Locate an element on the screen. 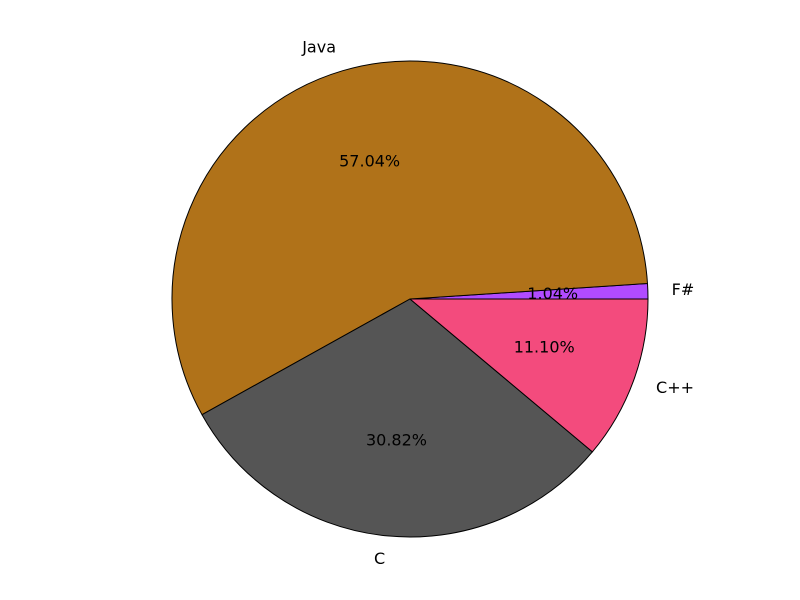  percent-label-cplusplus: 11.10% is located at coordinates (544, 346).